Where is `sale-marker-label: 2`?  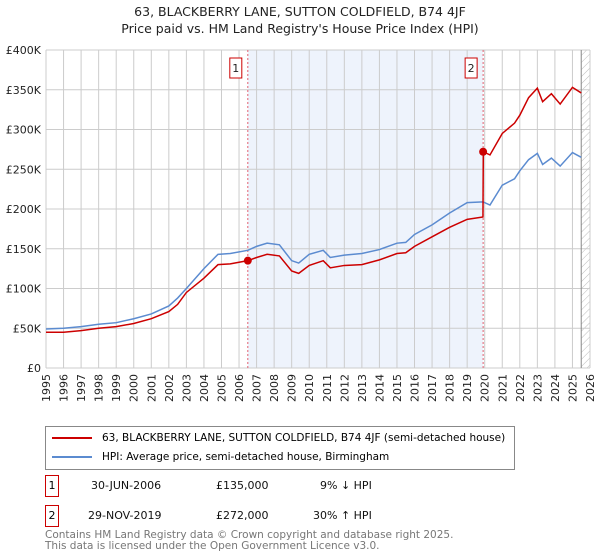 sale-marker-label: 2 is located at coordinates (471, 68).